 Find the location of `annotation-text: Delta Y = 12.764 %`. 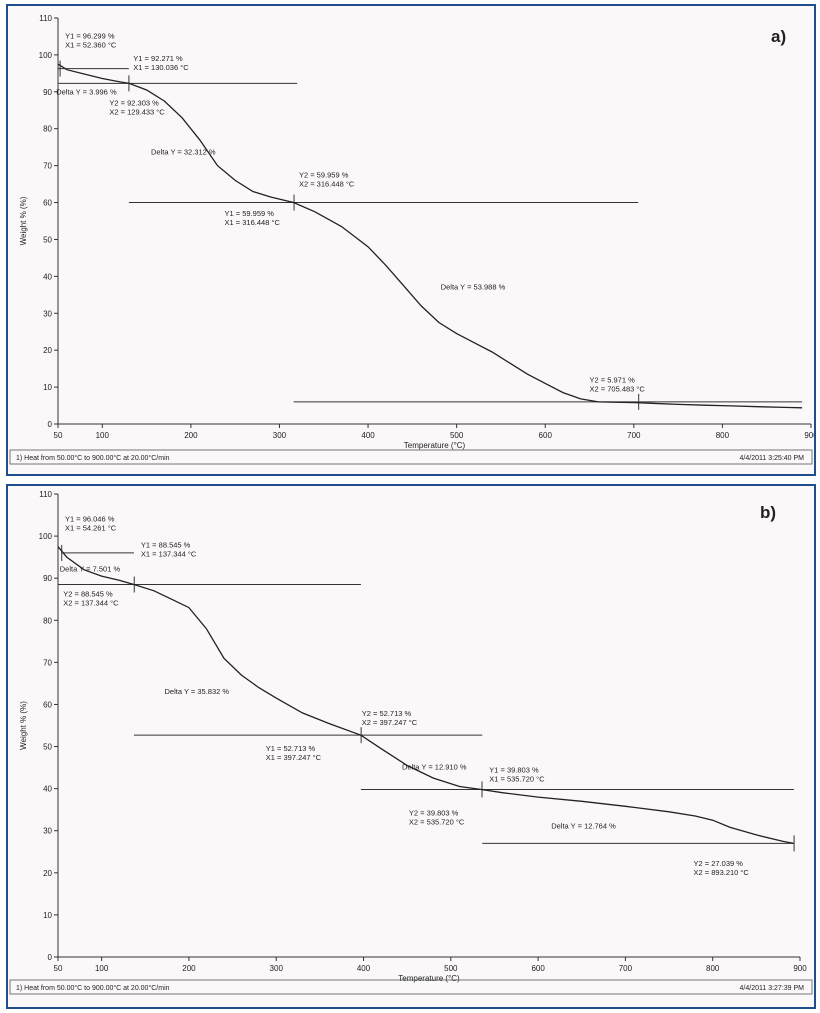

annotation-text: Delta Y = 12.764 % is located at coordinates (583, 826).